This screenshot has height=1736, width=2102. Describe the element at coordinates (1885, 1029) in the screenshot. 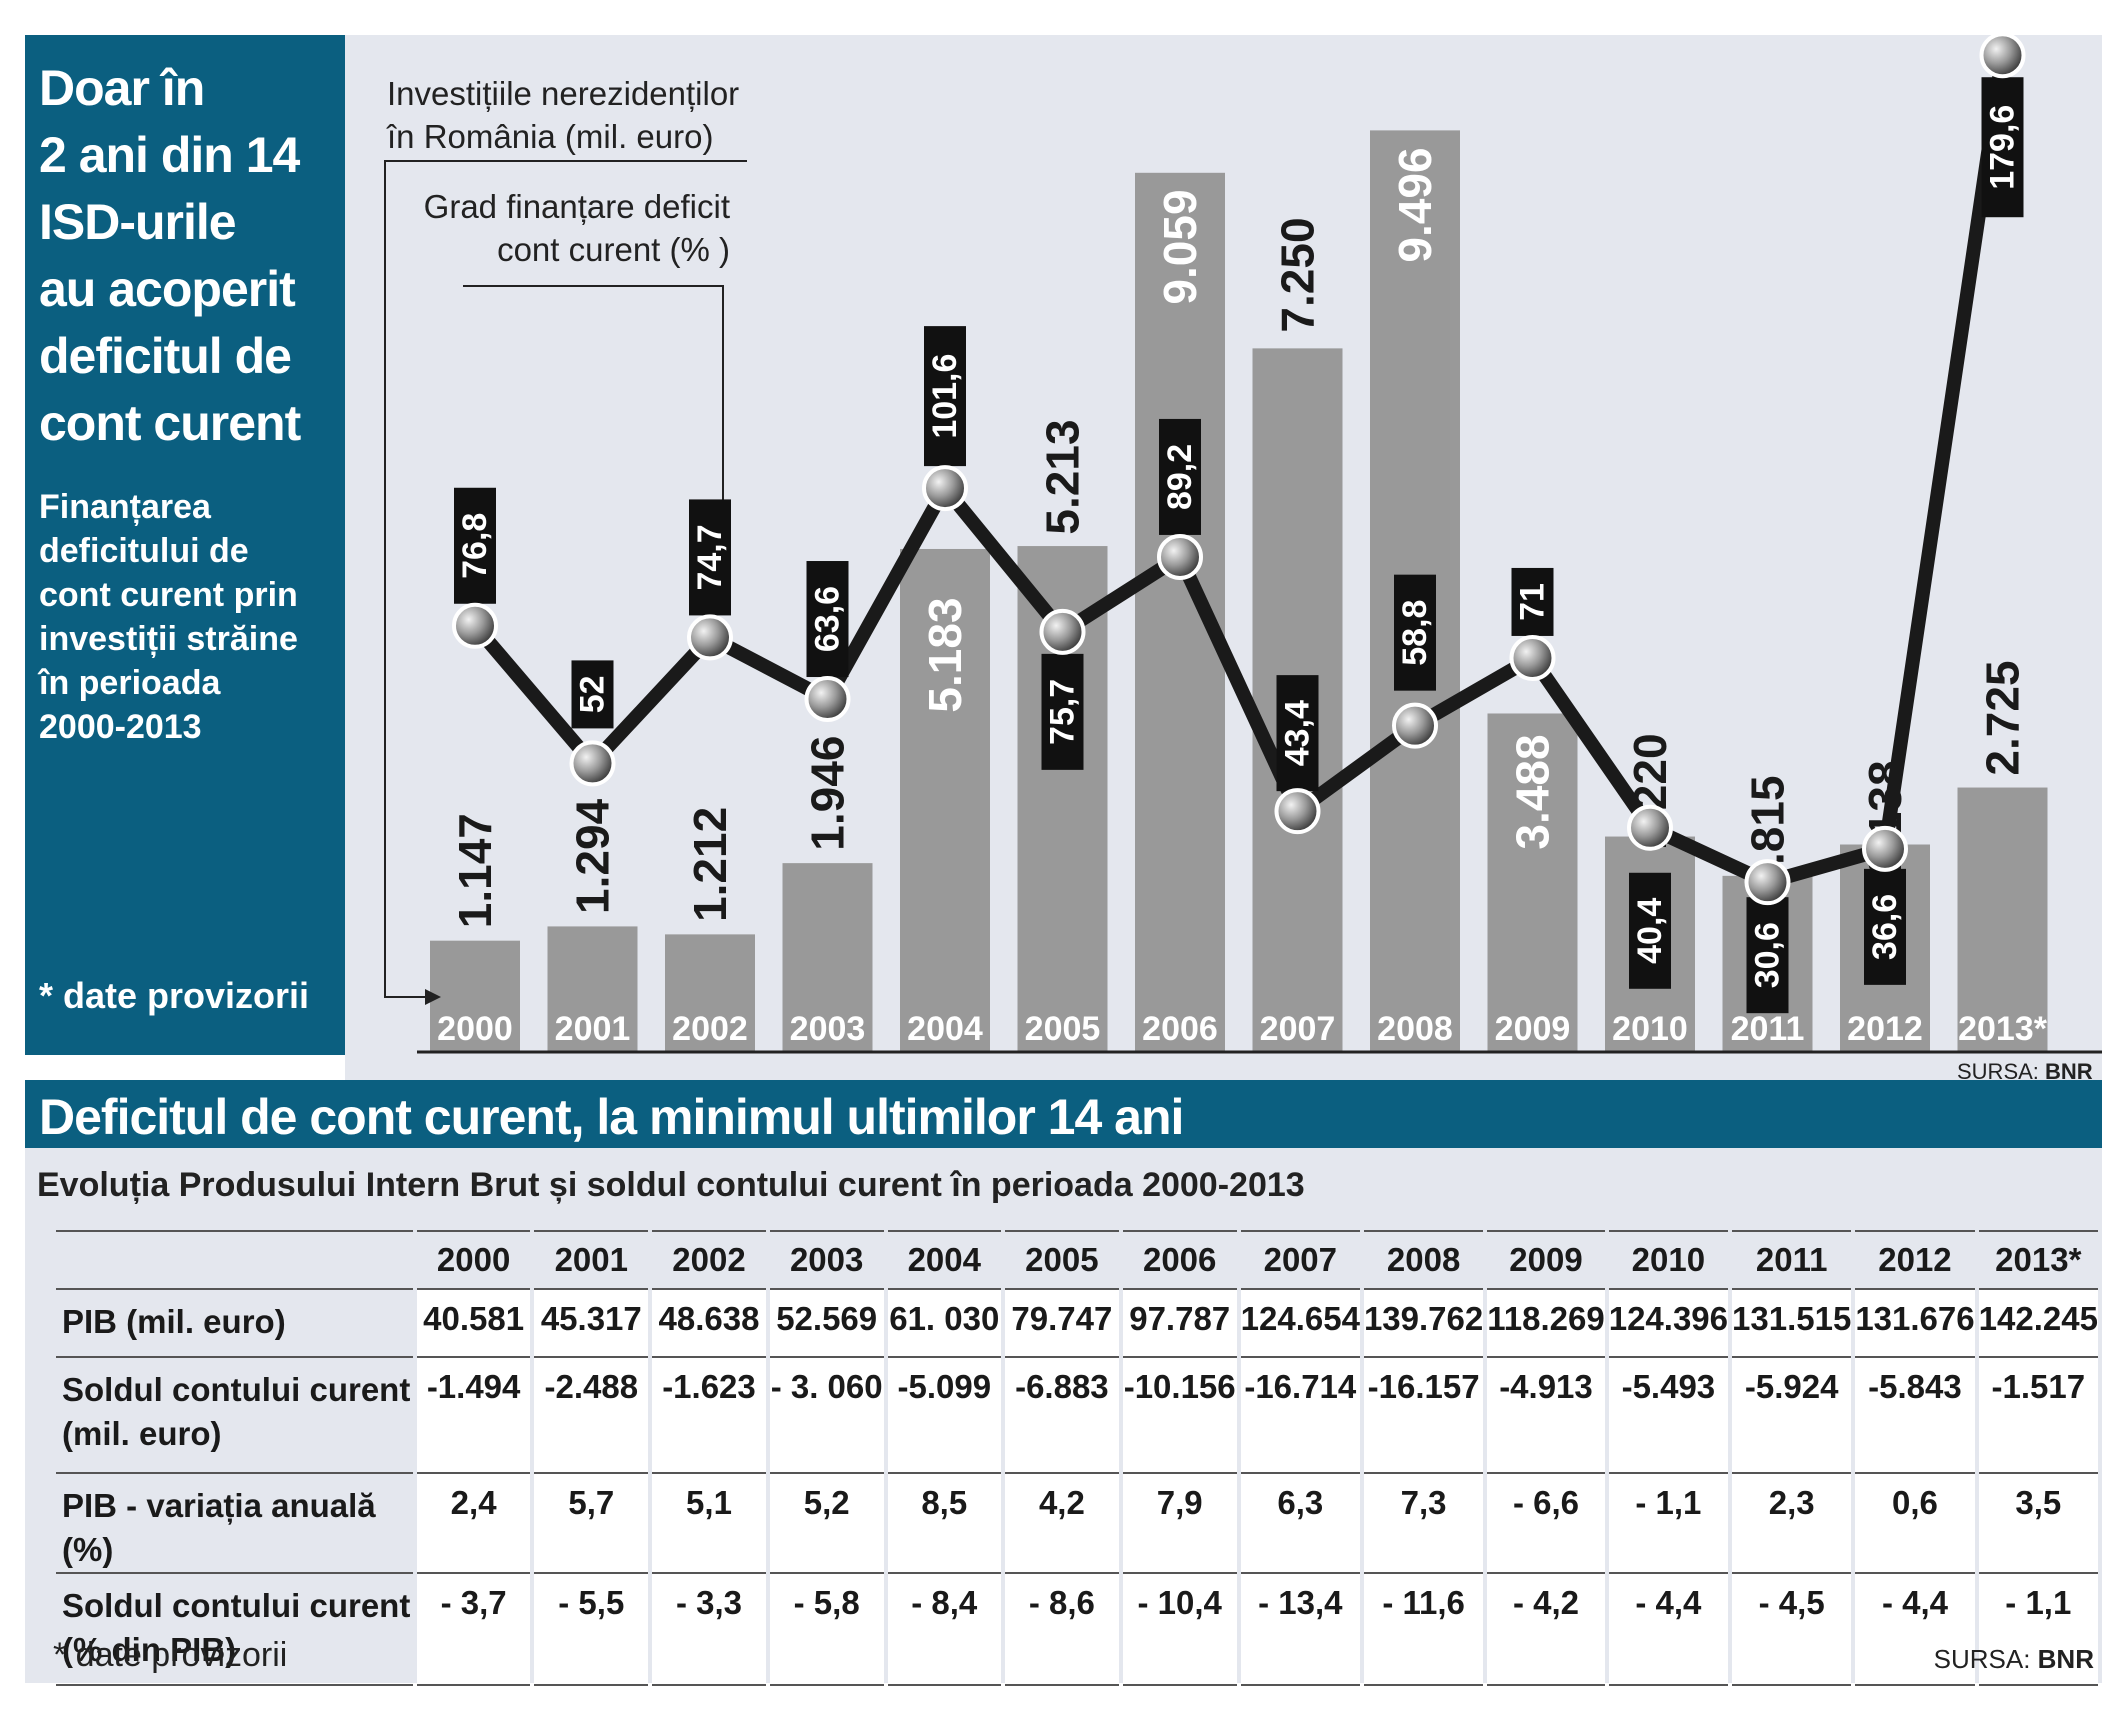

I see `category-label: 2012` at that location.